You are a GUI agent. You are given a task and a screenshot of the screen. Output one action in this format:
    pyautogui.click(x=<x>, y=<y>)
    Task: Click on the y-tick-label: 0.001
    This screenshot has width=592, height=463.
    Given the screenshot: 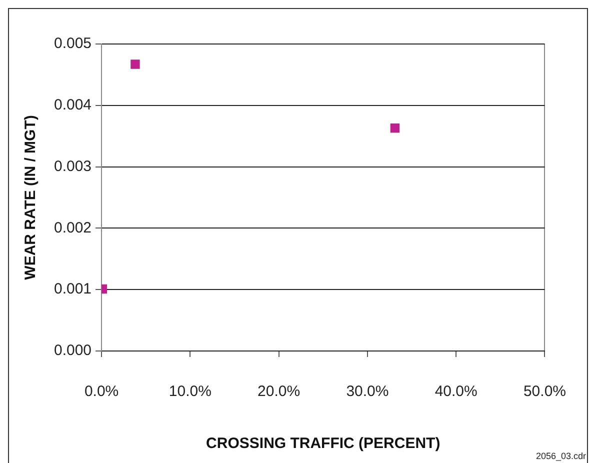 What is the action you would take?
    pyautogui.click(x=73, y=289)
    